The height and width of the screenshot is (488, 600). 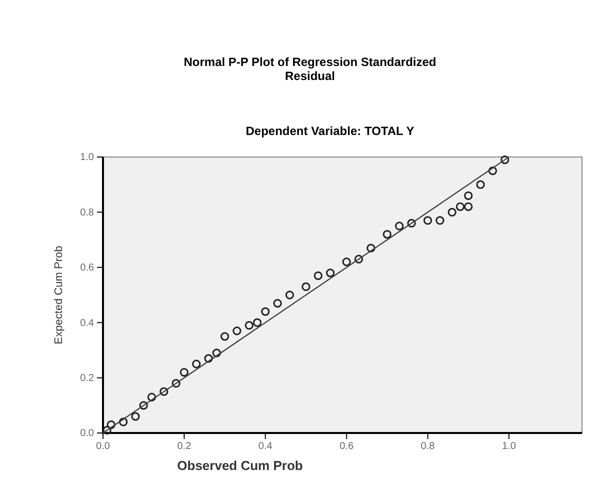 What do you see at coordinates (184, 446) in the screenshot?
I see `x-tick-label: 0.2` at bounding box center [184, 446].